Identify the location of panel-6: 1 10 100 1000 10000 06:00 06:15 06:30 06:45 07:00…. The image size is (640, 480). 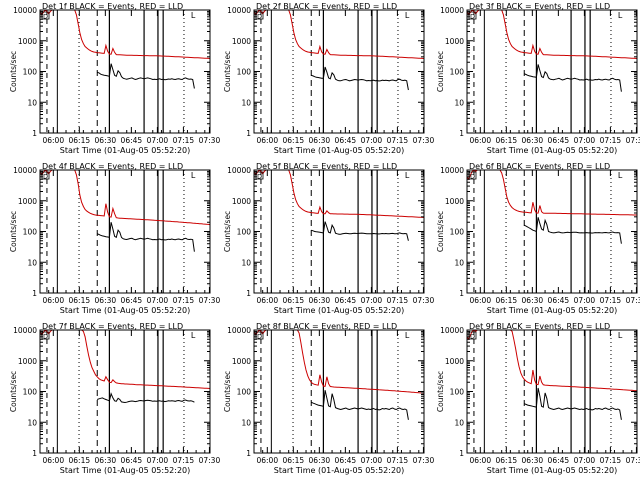
(538, 238).